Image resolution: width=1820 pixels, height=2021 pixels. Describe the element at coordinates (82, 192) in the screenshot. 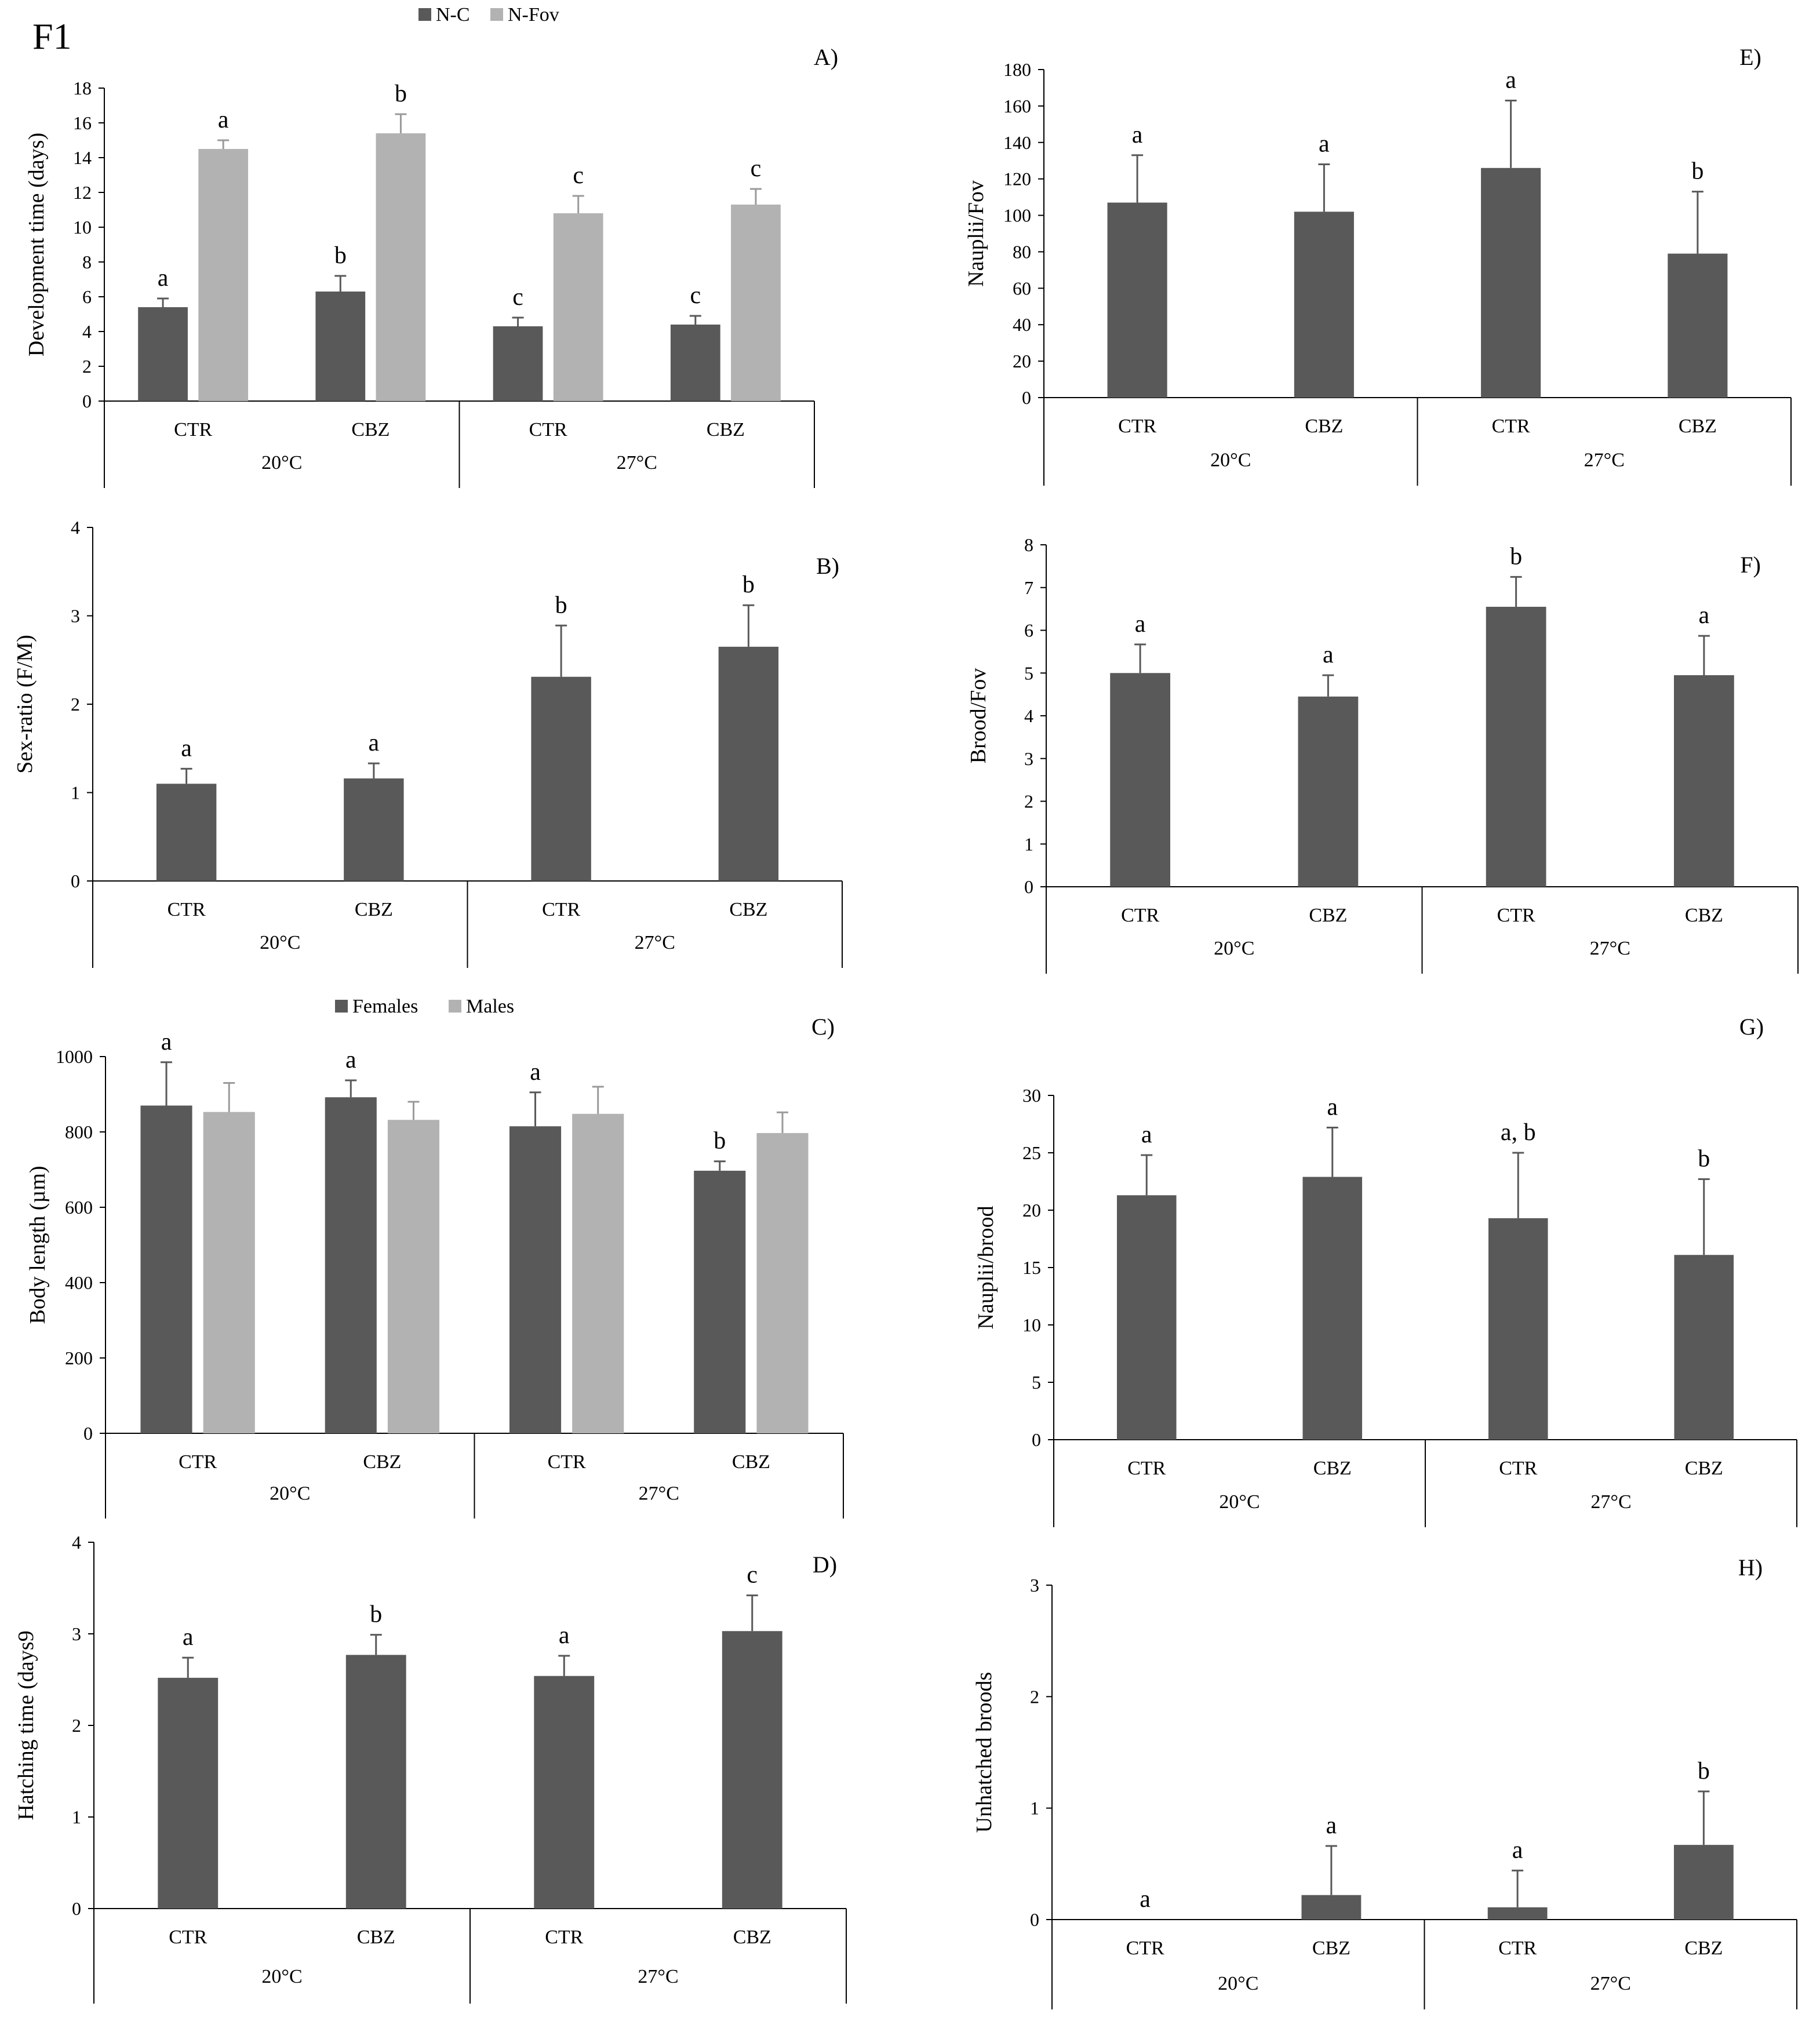

I see `y-tick-label: 12` at that location.